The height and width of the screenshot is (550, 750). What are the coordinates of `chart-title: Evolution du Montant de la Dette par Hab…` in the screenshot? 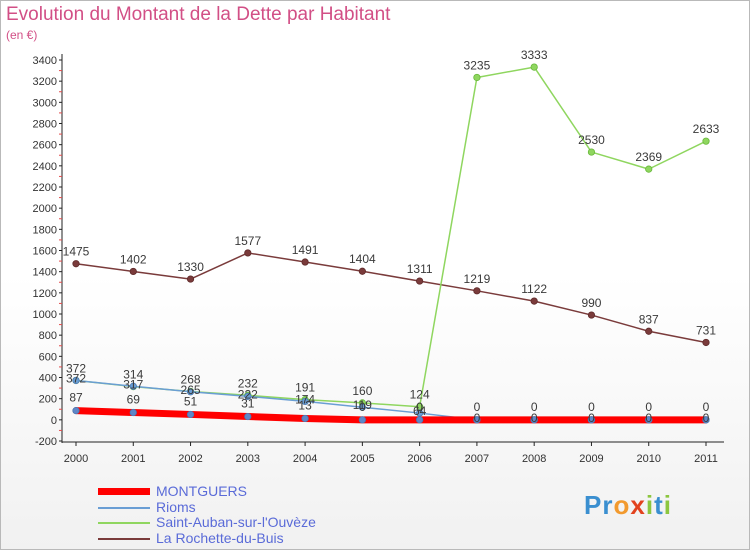 It's located at (198, 14).